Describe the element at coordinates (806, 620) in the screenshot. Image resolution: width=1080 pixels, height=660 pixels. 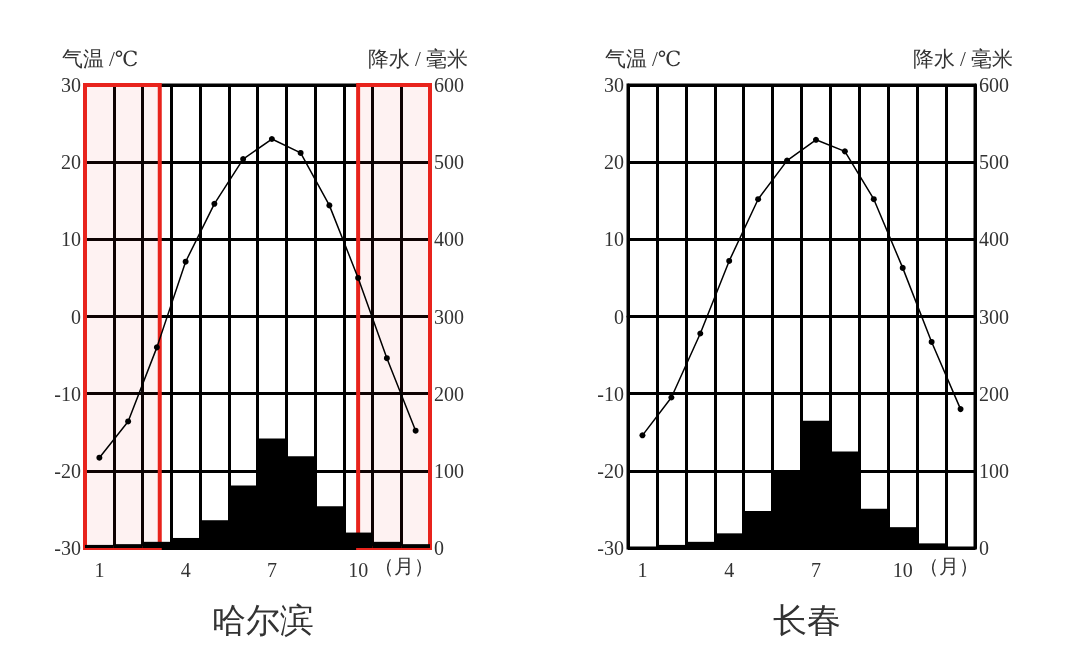
I see `text: 长春` at that location.